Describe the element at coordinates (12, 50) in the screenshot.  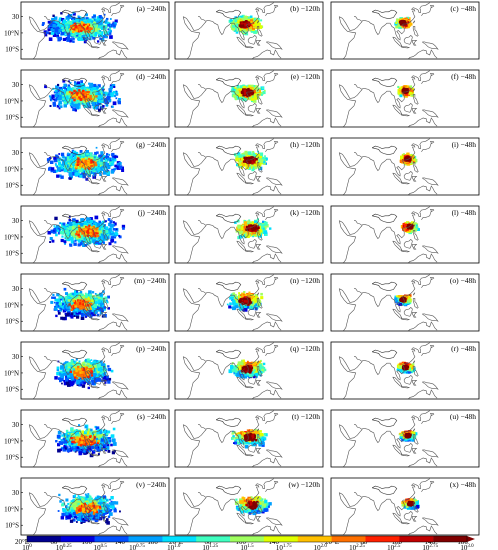
I see `y-tick-label: 10°S` at that location.